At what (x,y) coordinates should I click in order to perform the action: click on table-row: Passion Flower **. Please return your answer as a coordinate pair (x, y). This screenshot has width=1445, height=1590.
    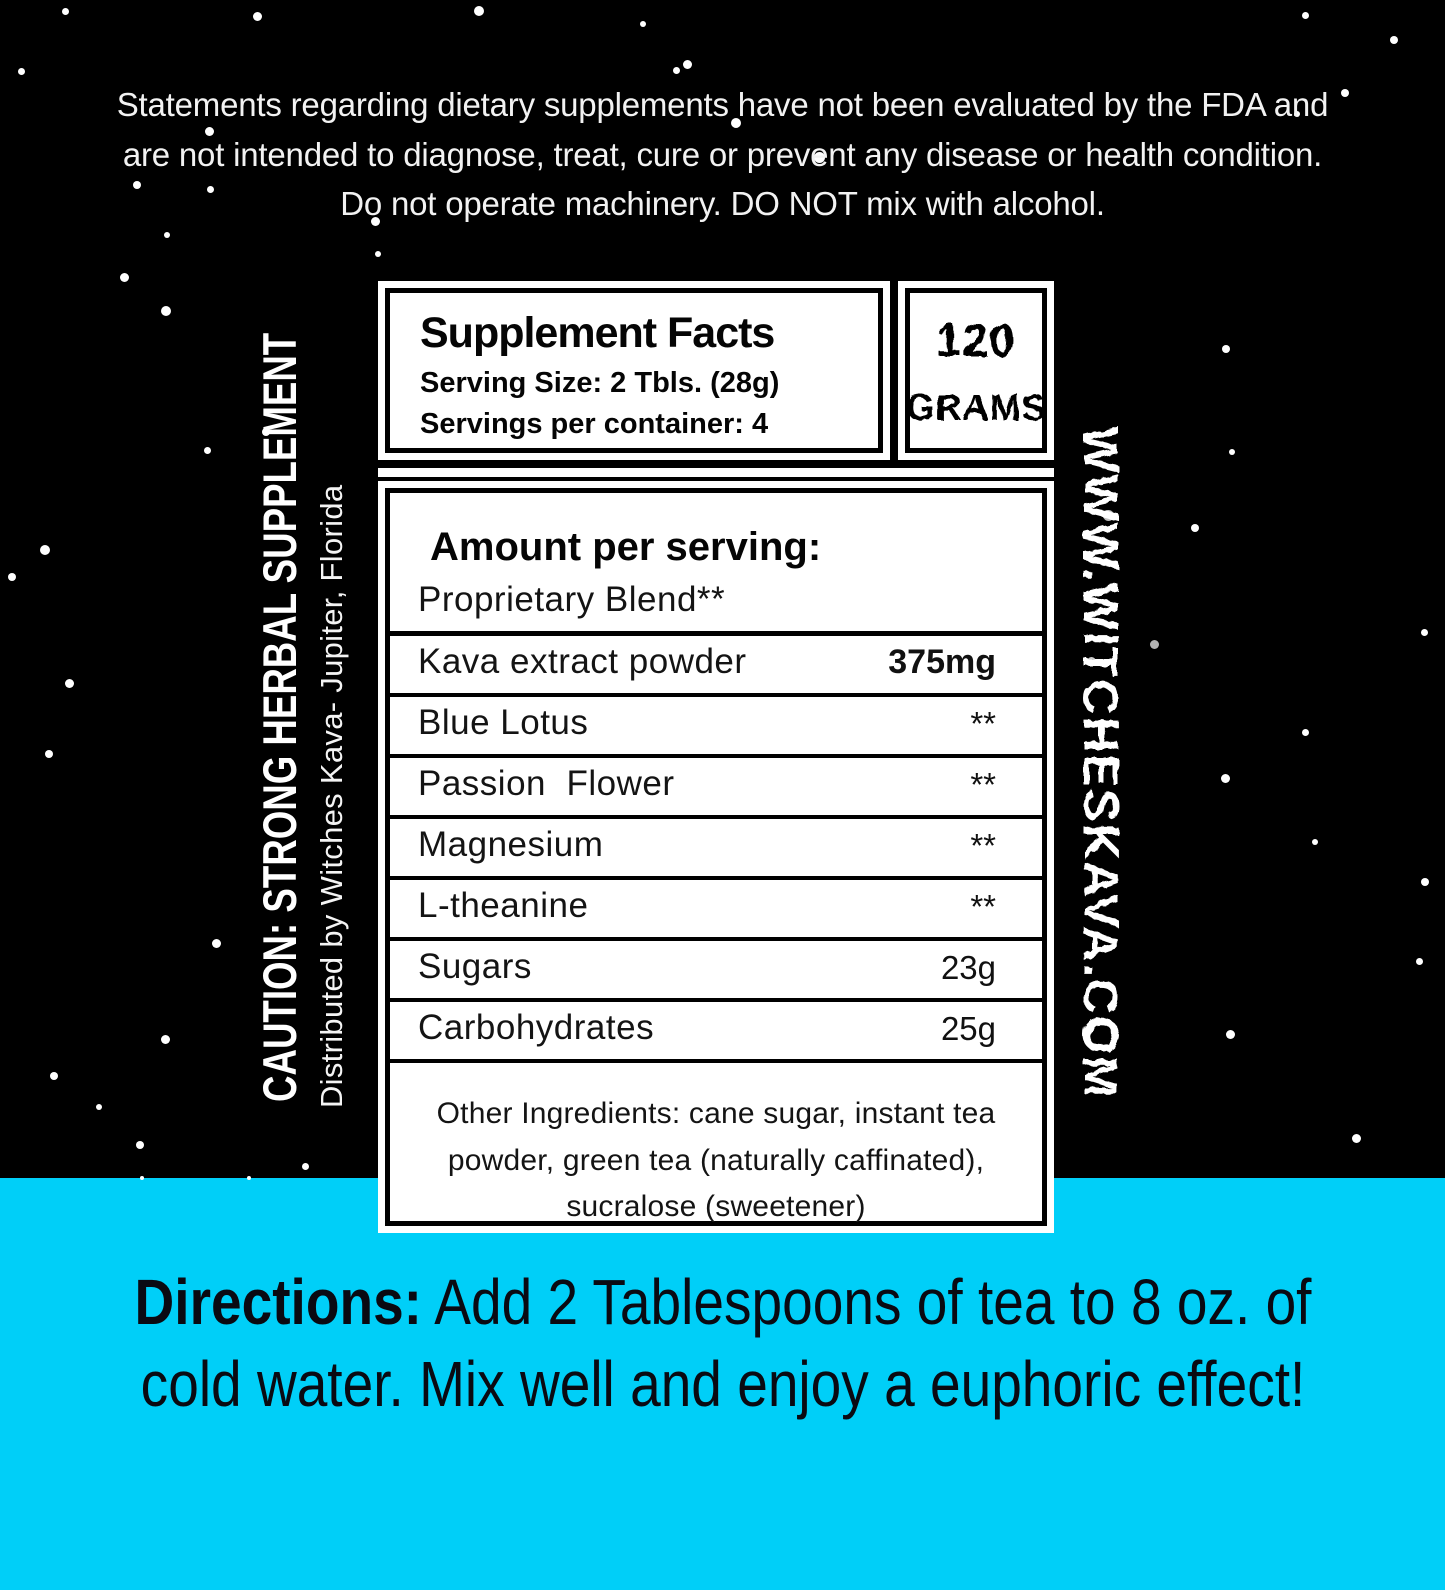
    Looking at the image, I should click on (716, 788).